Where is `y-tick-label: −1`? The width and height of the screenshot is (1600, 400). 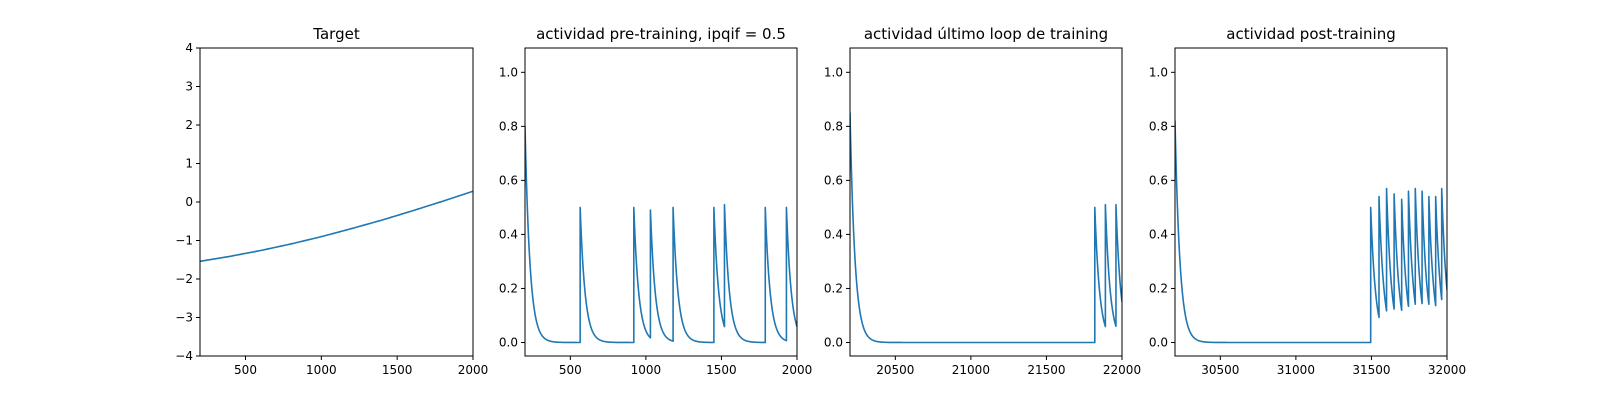
y-tick-label: −1 is located at coordinates (184, 241).